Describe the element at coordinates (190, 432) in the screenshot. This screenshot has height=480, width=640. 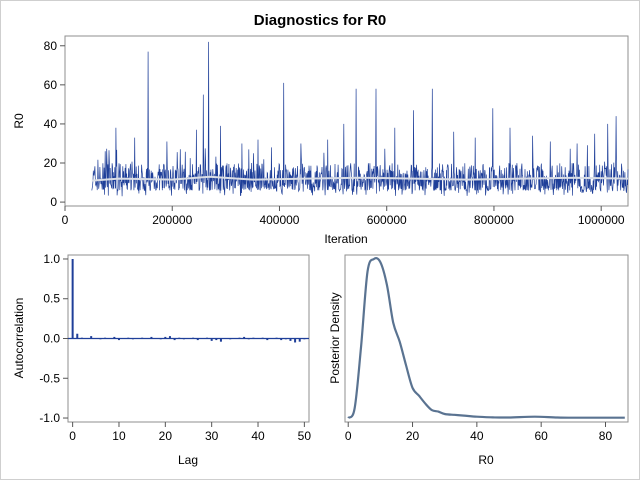
I see `acf-x-ticks: 0 10 20 30 40 50` at that location.